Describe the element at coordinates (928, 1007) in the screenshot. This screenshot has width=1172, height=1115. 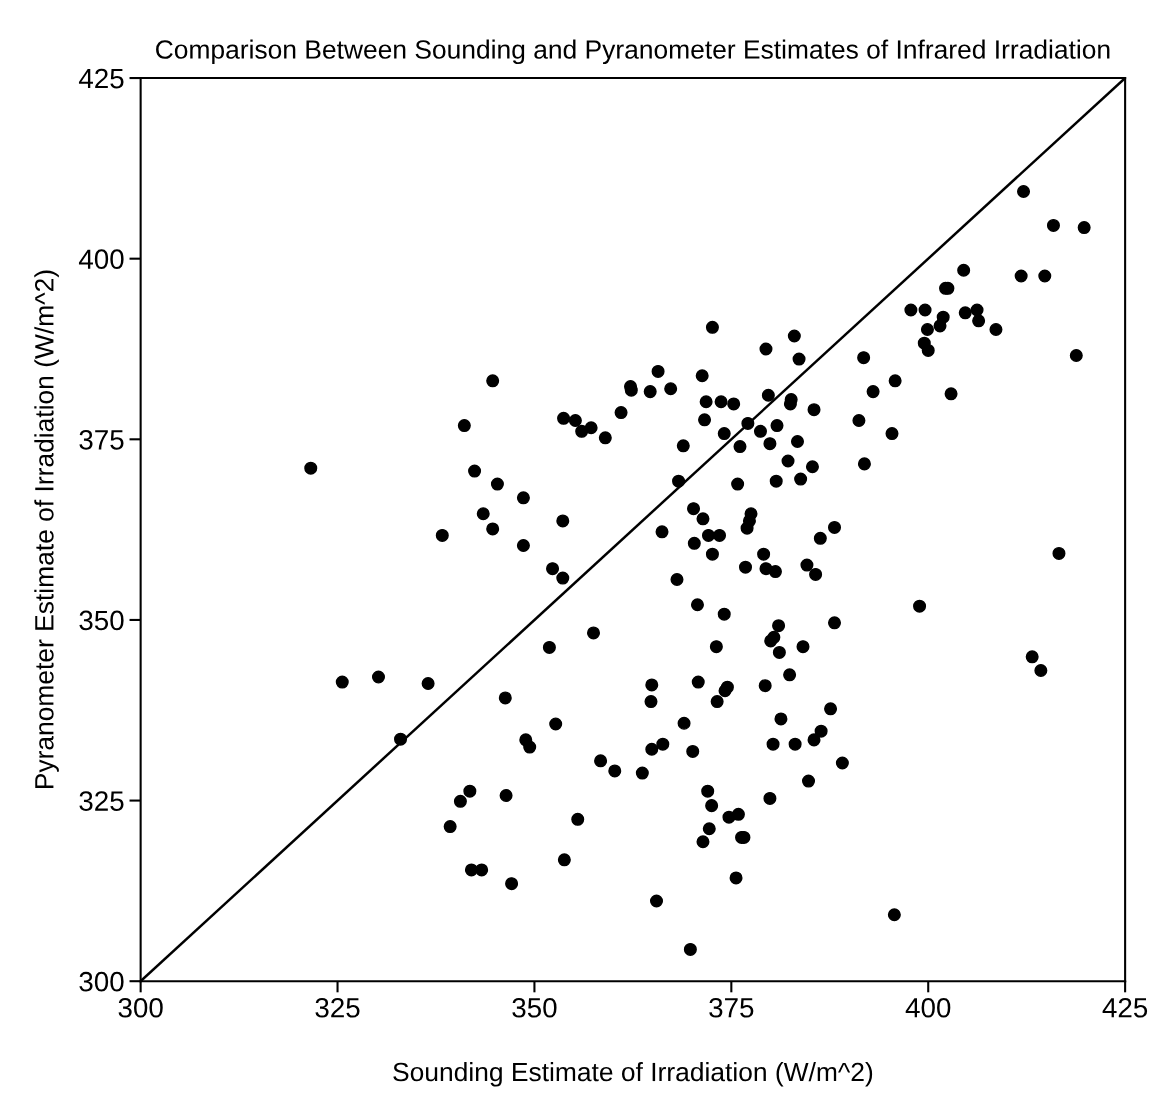
I see `x-tick-label: 400` at that location.